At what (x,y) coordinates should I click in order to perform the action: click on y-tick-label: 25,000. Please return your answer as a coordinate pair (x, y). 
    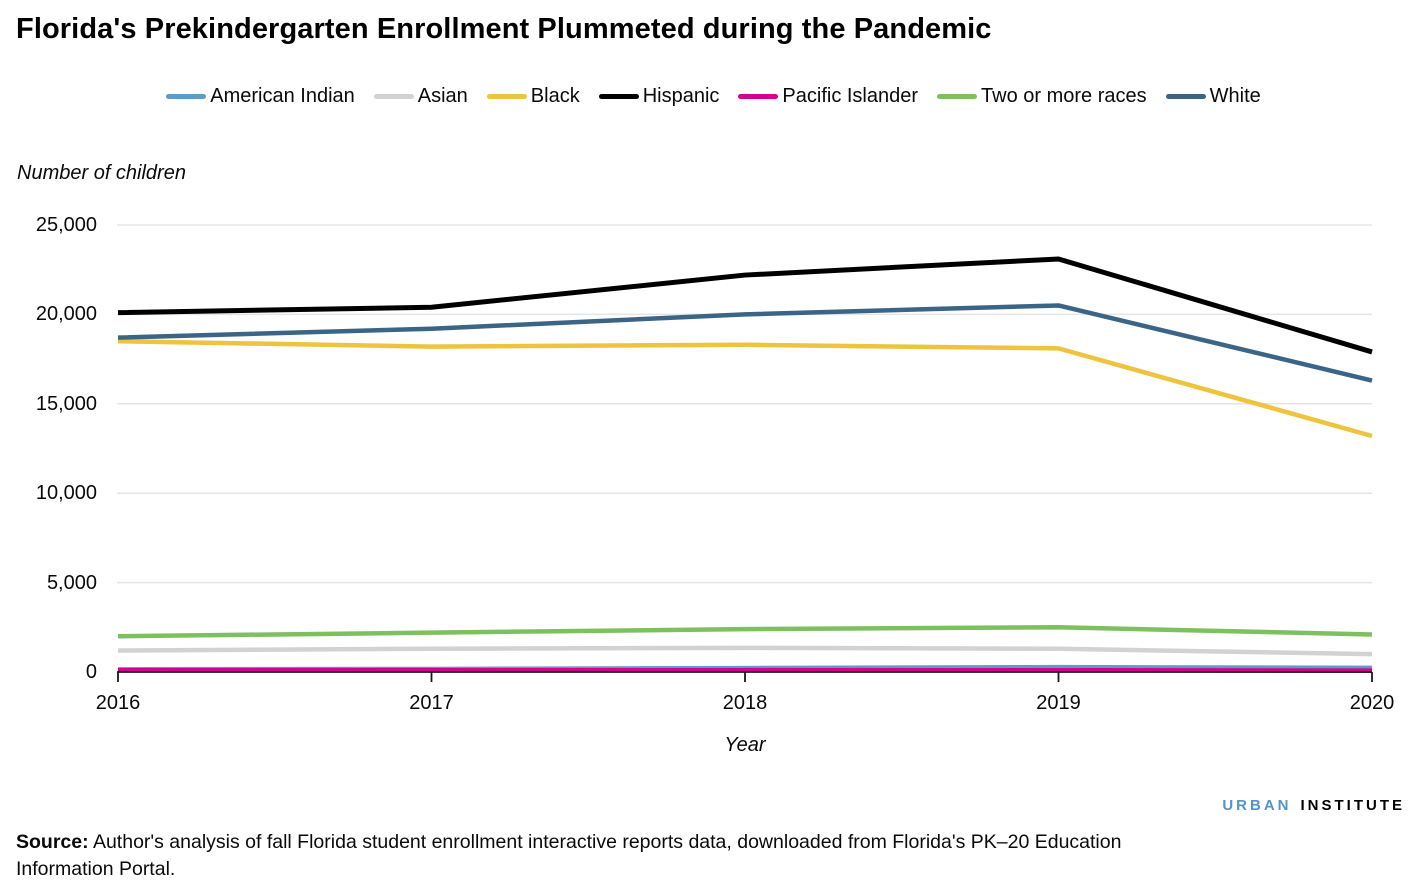
    Looking at the image, I should click on (66, 225).